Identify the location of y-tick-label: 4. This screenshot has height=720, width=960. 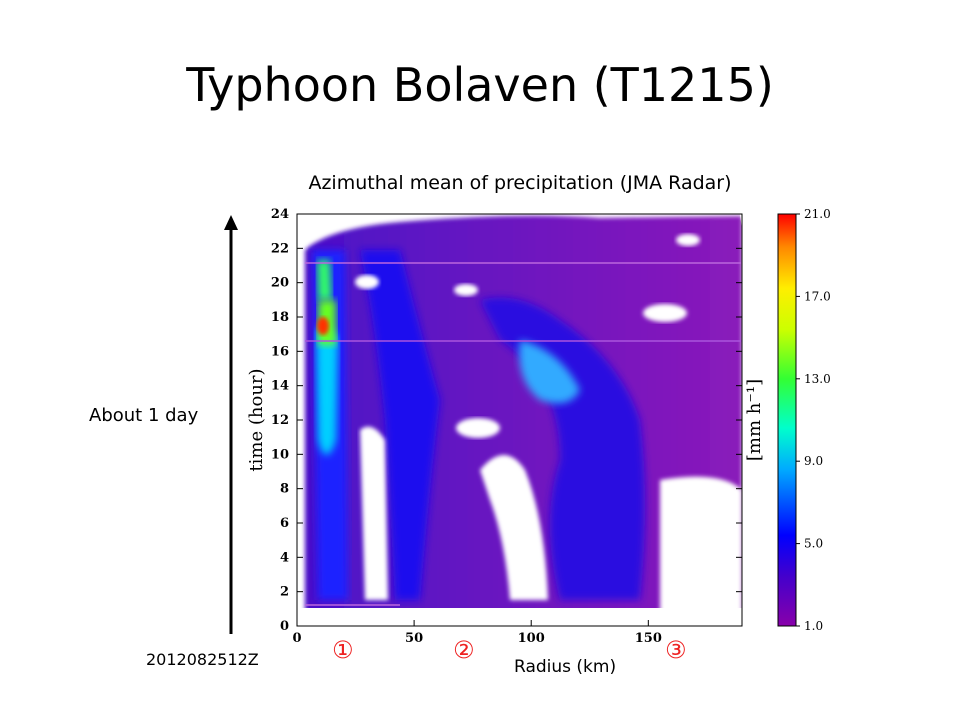
(284, 557).